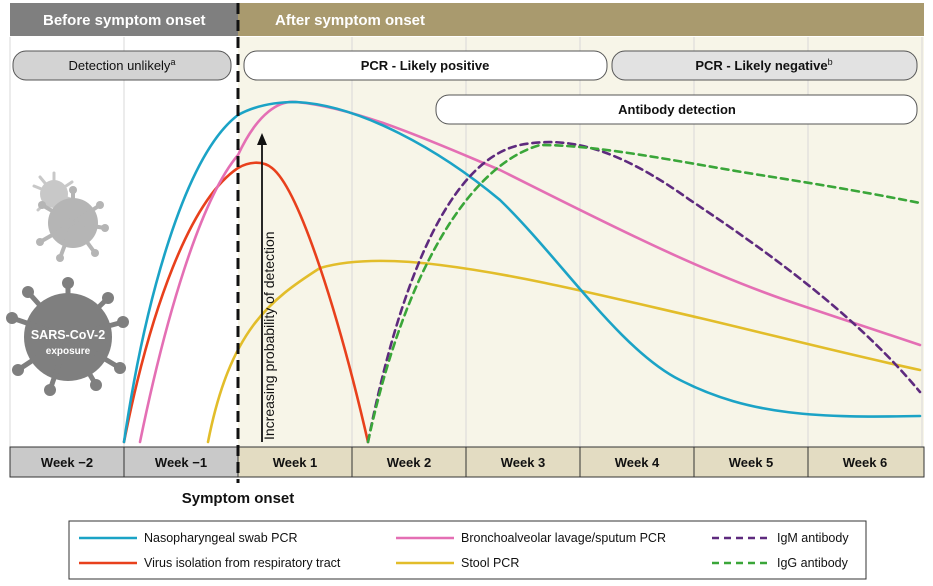 This screenshot has height=586, width=933. I want to click on legend-label: Bronchoalveolar lavage/sputum PCR, so click(563, 538).